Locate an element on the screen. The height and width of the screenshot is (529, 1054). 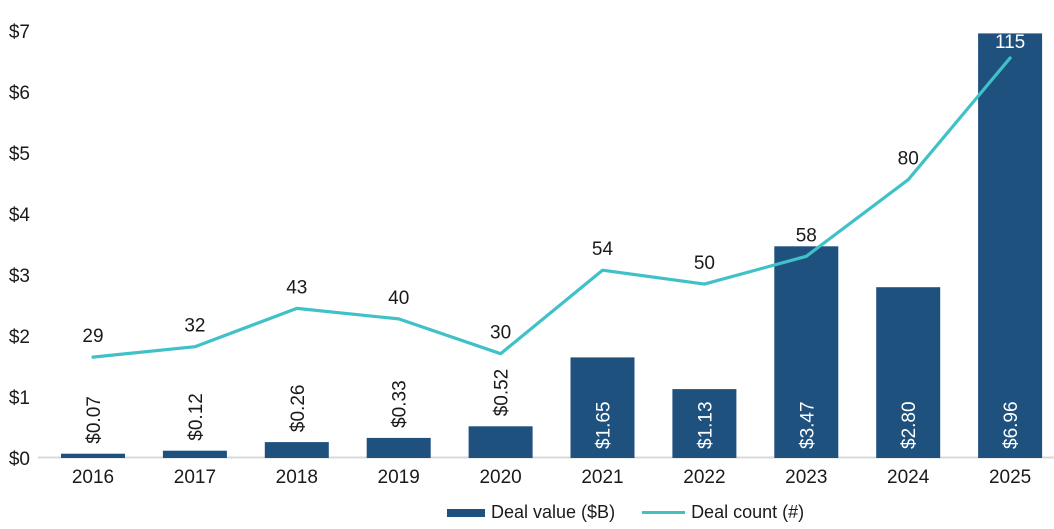
y-axis-tick-label: $6 is located at coordinates (19, 93).